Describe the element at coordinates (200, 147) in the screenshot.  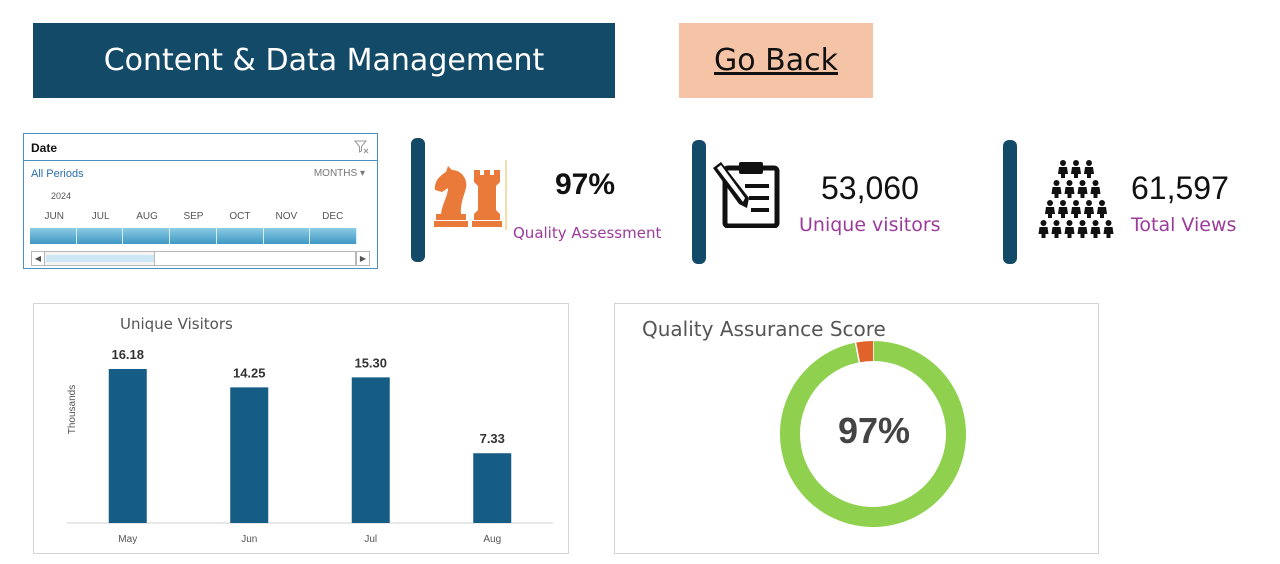
I see `slicer-header: Date` at that location.